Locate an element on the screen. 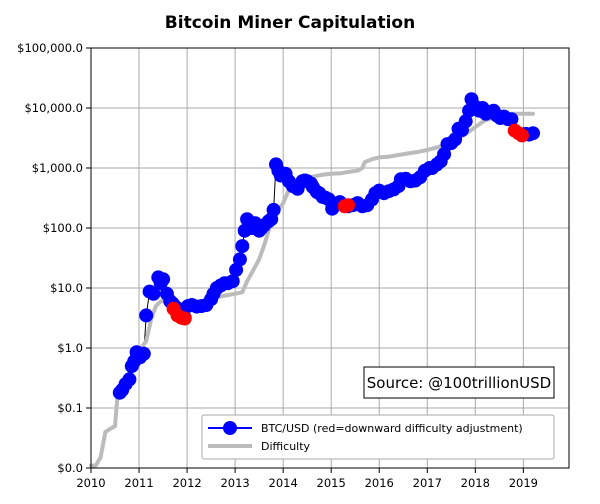 The height and width of the screenshot is (504, 600). y-tick-label: $100.0 is located at coordinates (63, 228).